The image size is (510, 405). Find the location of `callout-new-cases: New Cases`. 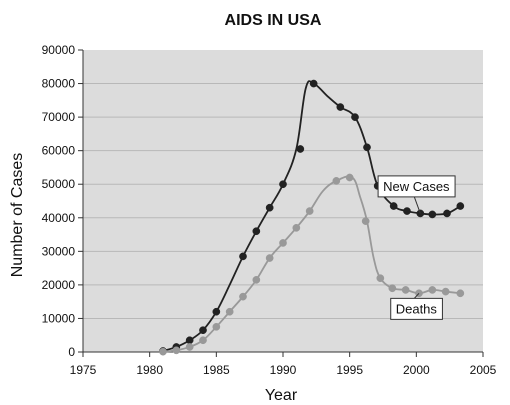

callout-new-cases: New Cases is located at coordinates (416, 194).